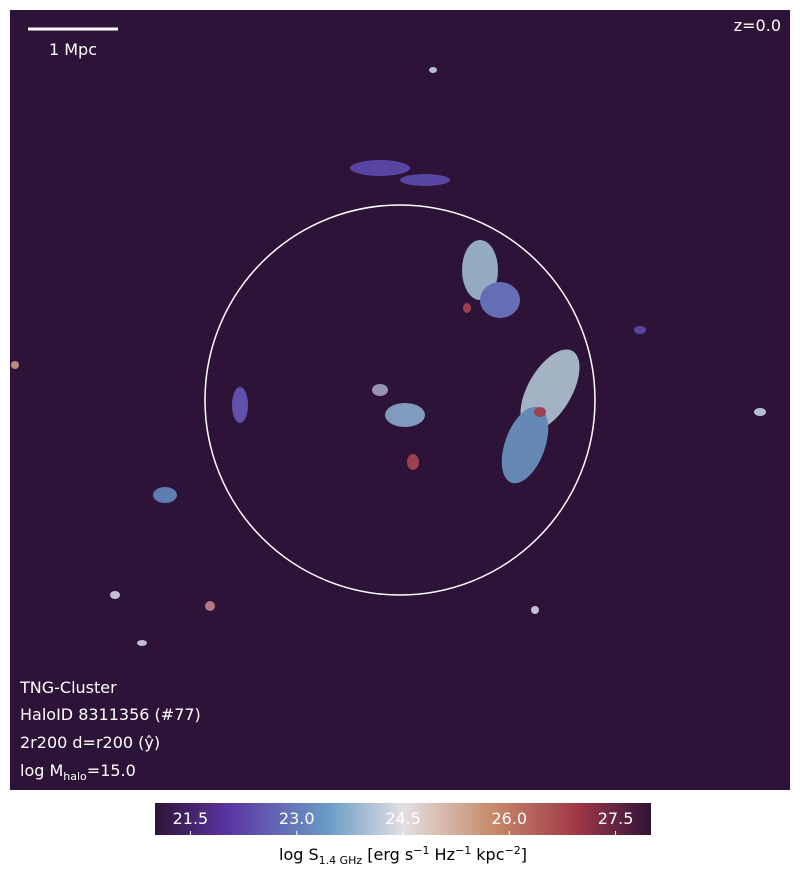 The width and height of the screenshot is (800, 877). What do you see at coordinates (111, 770) in the screenshot?
I see `mass-suffix: =15.0` at bounding box center [111, 770].